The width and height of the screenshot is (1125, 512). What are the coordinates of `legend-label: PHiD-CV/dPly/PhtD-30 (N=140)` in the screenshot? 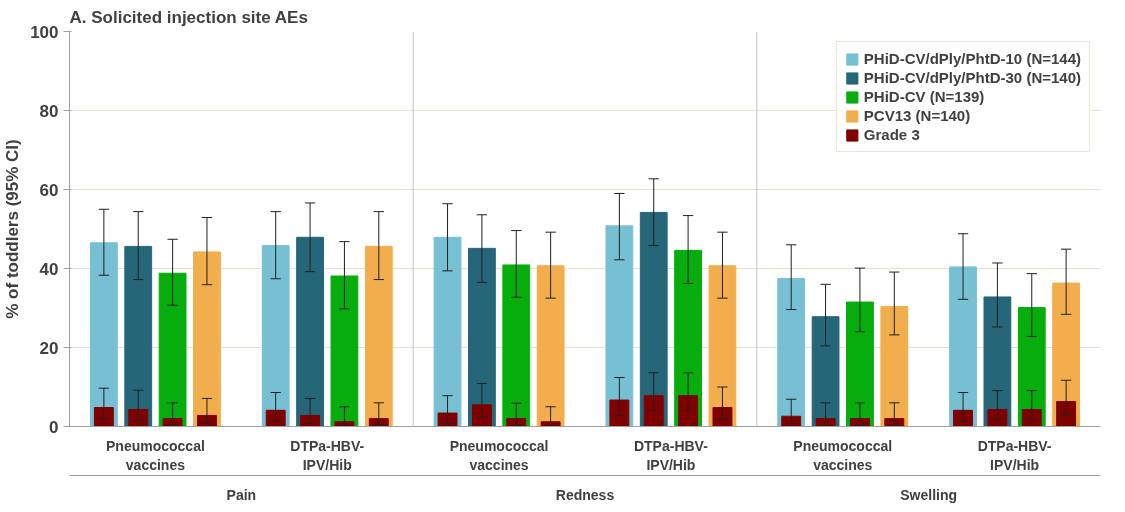 It's located at (972, 77).